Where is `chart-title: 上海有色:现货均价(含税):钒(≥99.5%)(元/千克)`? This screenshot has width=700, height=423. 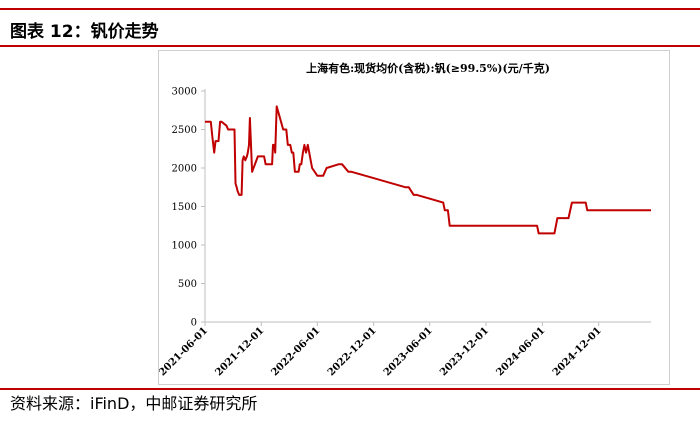
chart-title: 上海有色:现货均价(含税):钒(≥99.5%)(元/千克) is located at coordinates (428, 68).